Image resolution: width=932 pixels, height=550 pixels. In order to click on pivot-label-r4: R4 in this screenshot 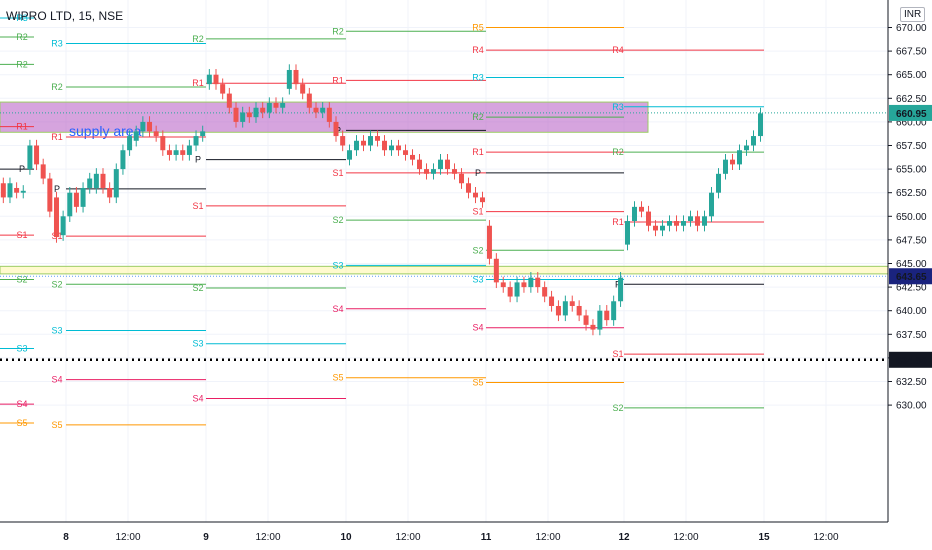, I will do `click(618, 50)`.